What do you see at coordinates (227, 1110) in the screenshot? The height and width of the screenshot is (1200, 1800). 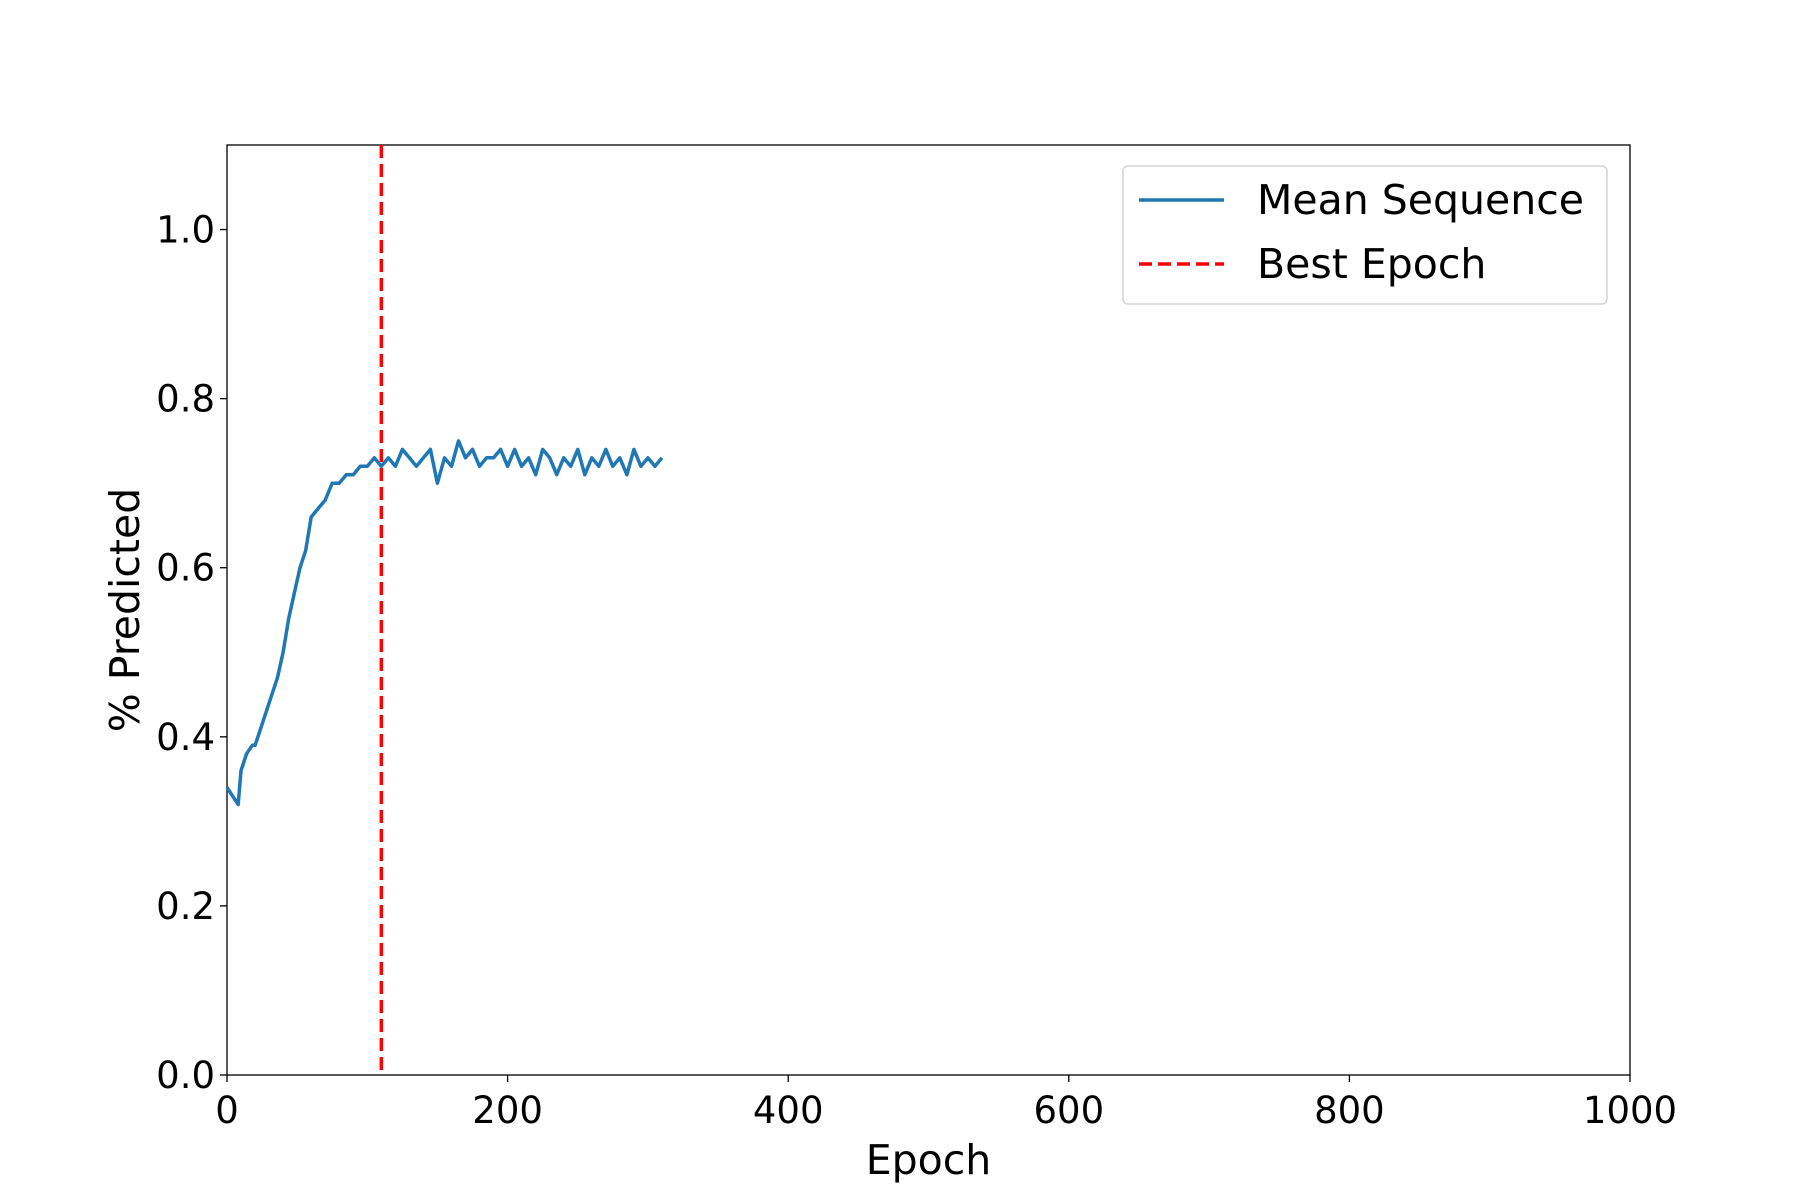 I see `x-tick-label: 0` at bounding box center [227, 1110].